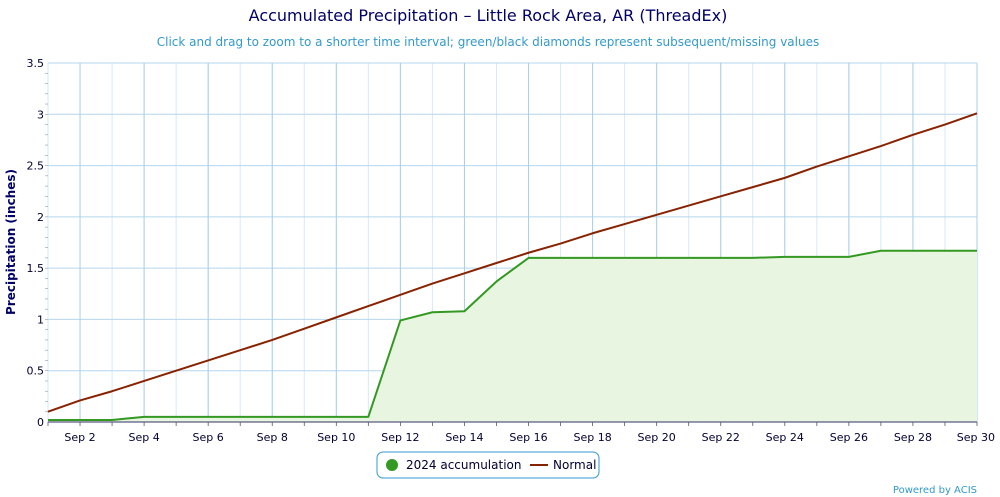 This screenshot has width=1000, height=497. What do you see at coordinates (36, 268) in the screenshot?
I see `y-tick-label: 1.5` at bounding box center [36, 268].